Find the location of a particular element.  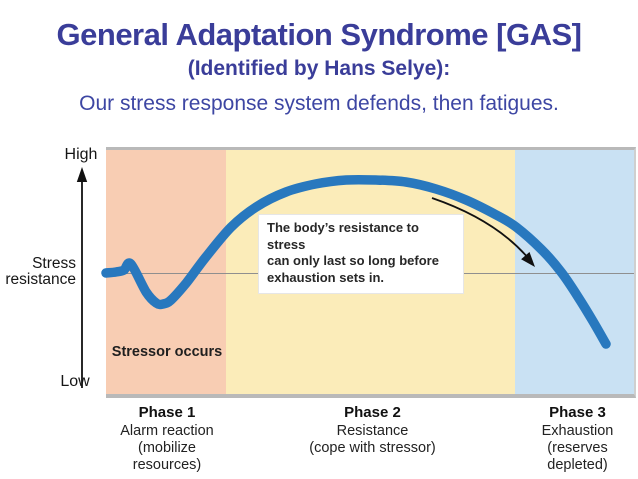

y-axis-title: Stress resistance is located at coordinates (40, 272).